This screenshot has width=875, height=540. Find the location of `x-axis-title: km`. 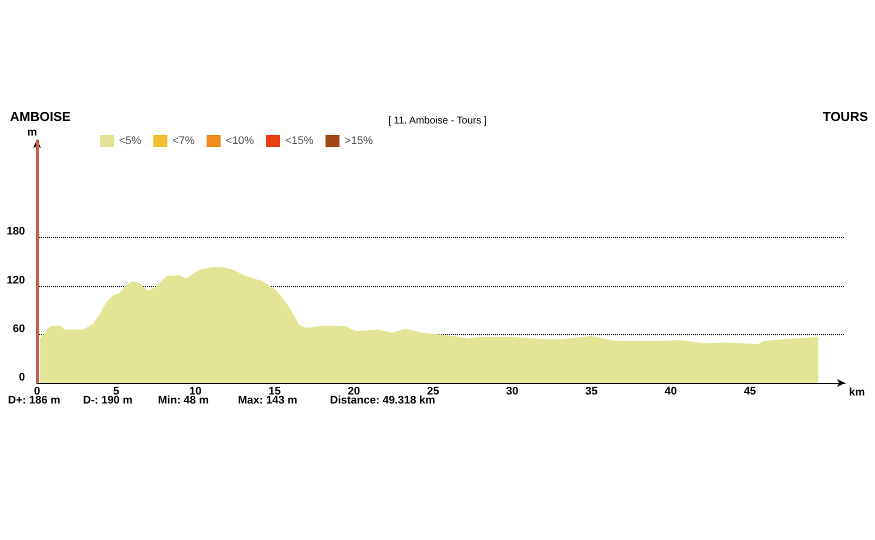

x-axis-title: km is located at coordinates (857, 392).